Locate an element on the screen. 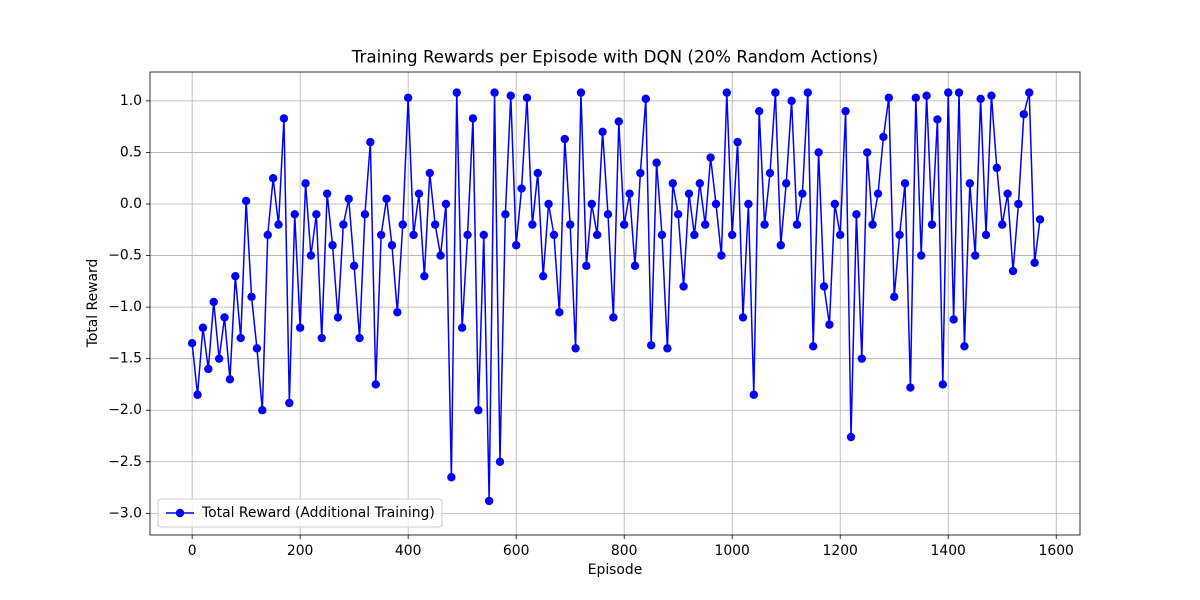 The image size is (1200, 600). x-tick-label: 600 is located at coordinates (516, 551).